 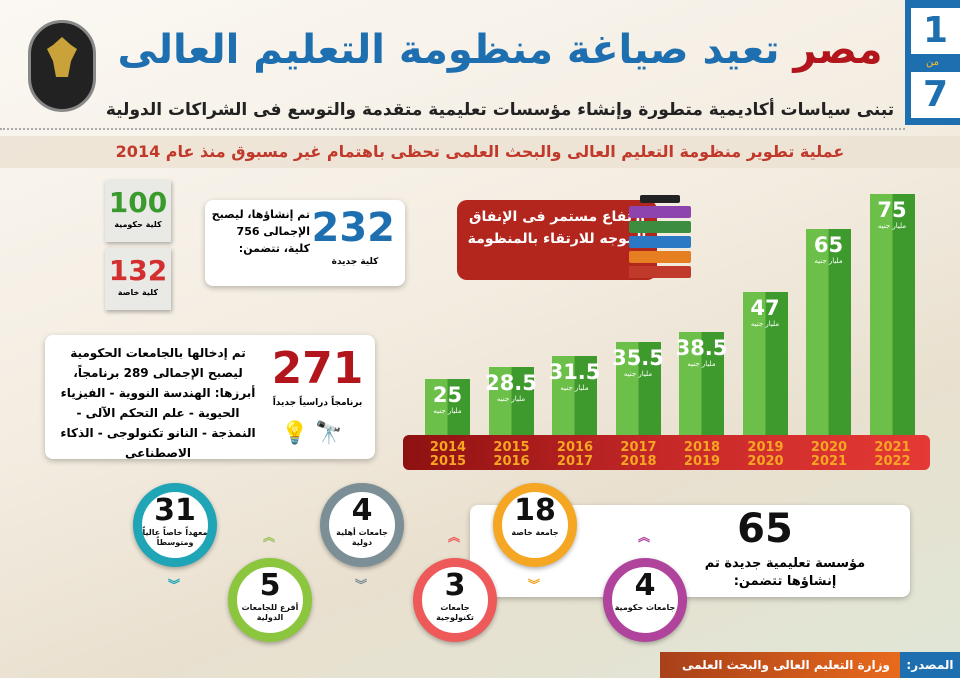 I want to click on institutions-number: 65, so click(x=765, y=529).